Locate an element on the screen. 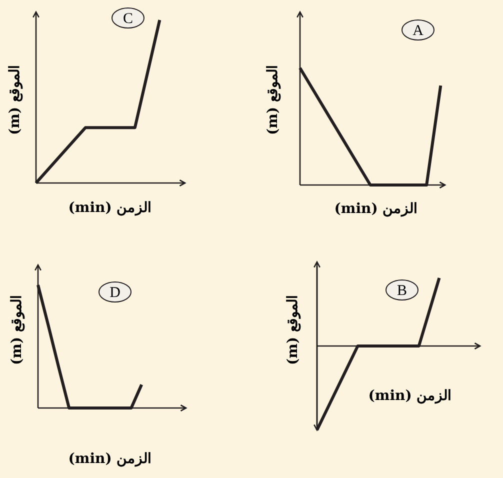 The image size is (503, 478). chart-title: D is located at coordinates (115, 293).